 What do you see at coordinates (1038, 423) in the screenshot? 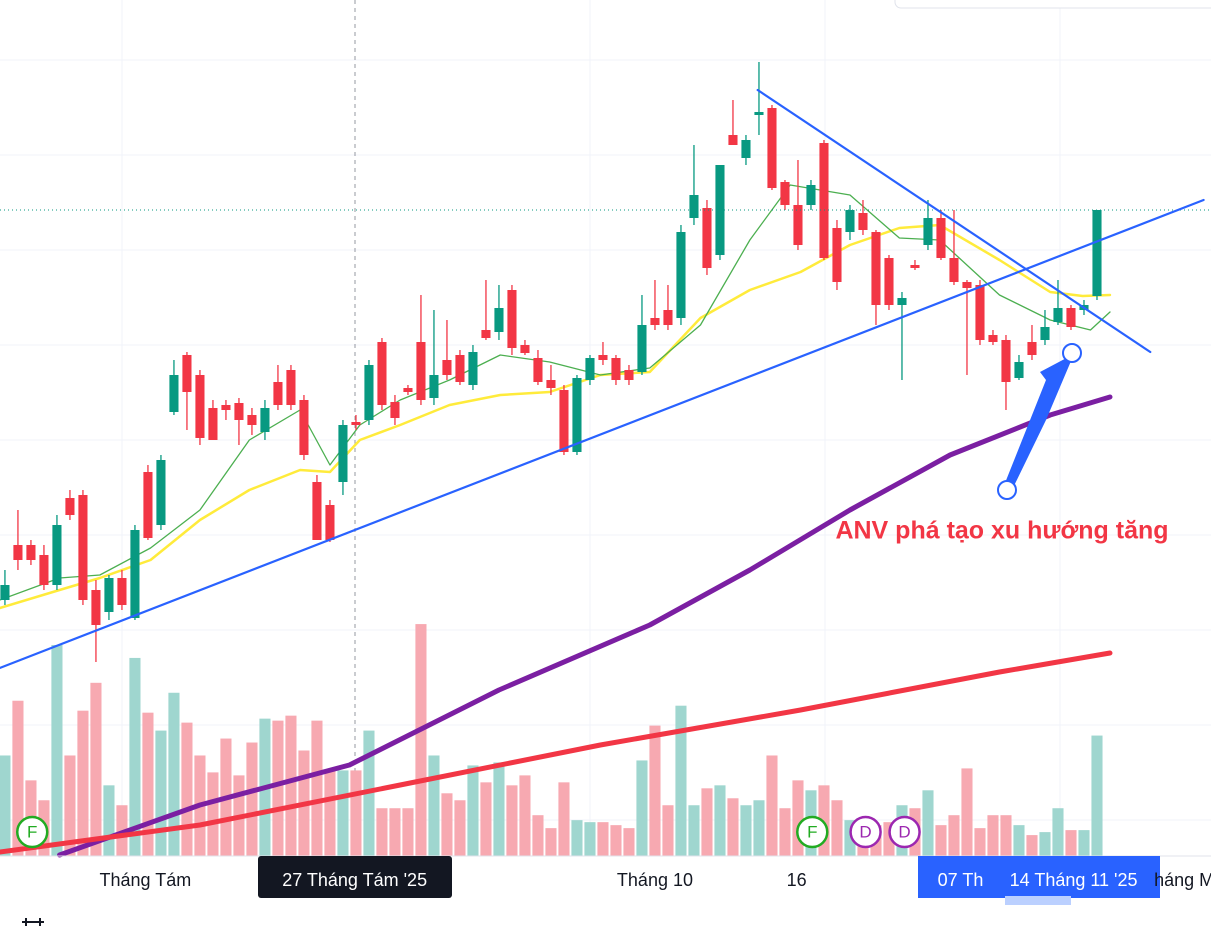
I see `arrow` at bounding box center [1038, 423].